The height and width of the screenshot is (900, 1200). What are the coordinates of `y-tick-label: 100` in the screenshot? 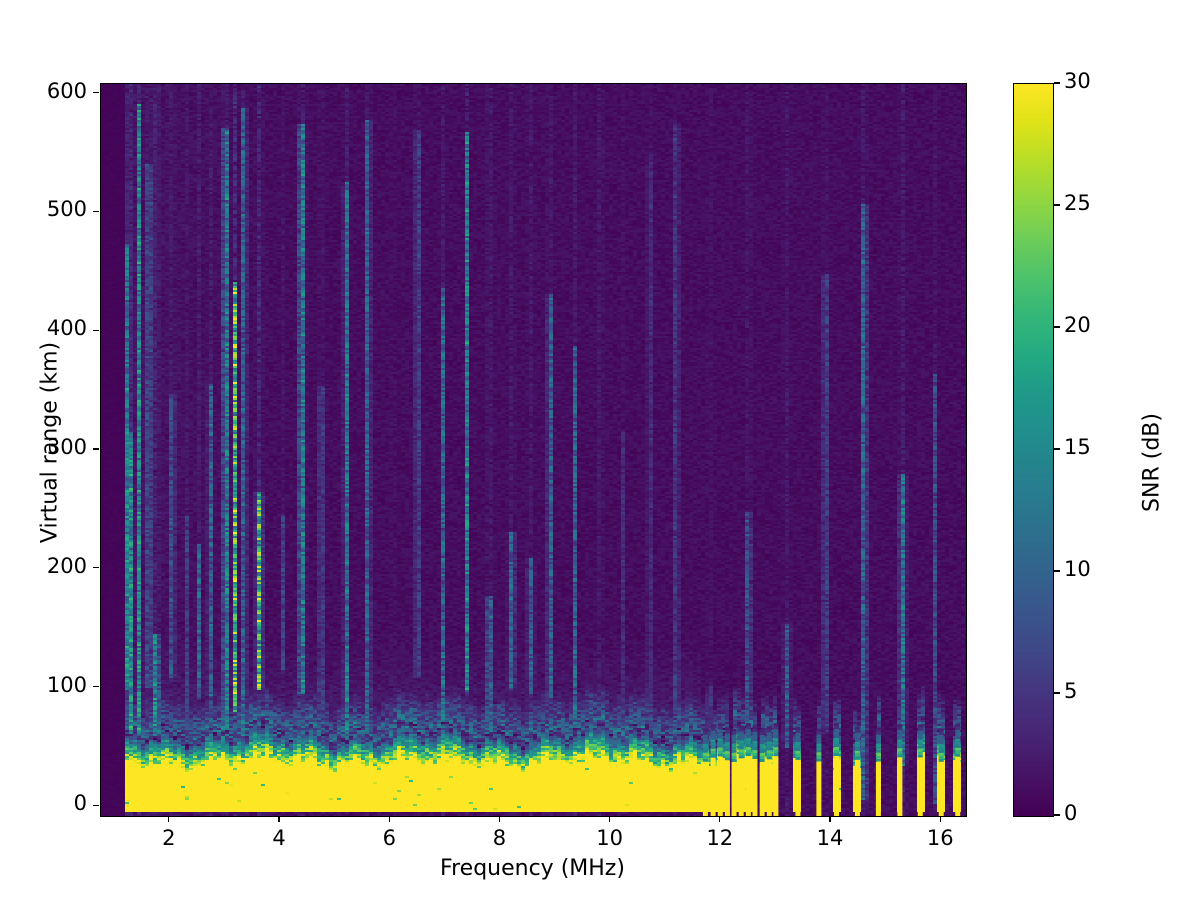 It's located at (66, 684).